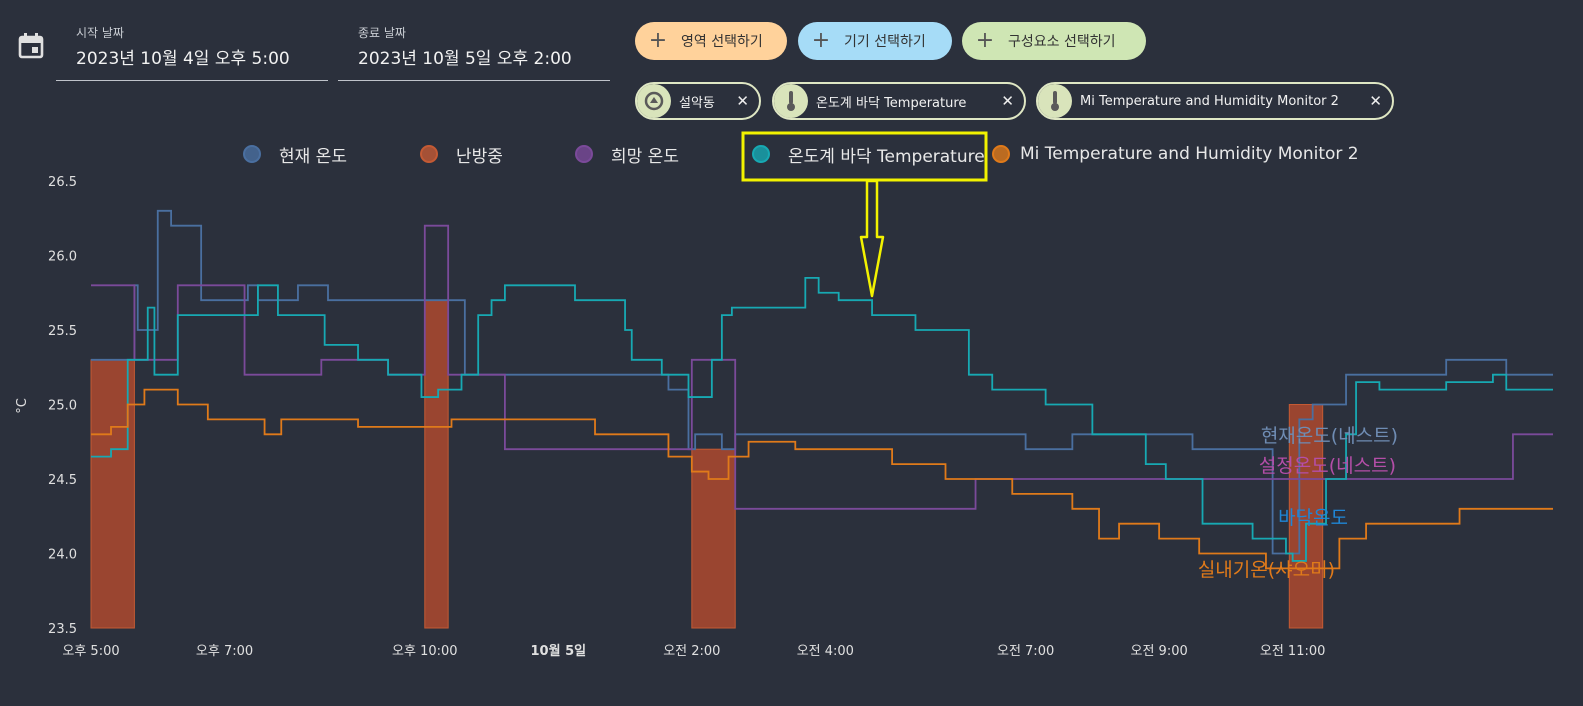  I want to click on x-tick-label: 오전 7:00, so click(1025, 651).